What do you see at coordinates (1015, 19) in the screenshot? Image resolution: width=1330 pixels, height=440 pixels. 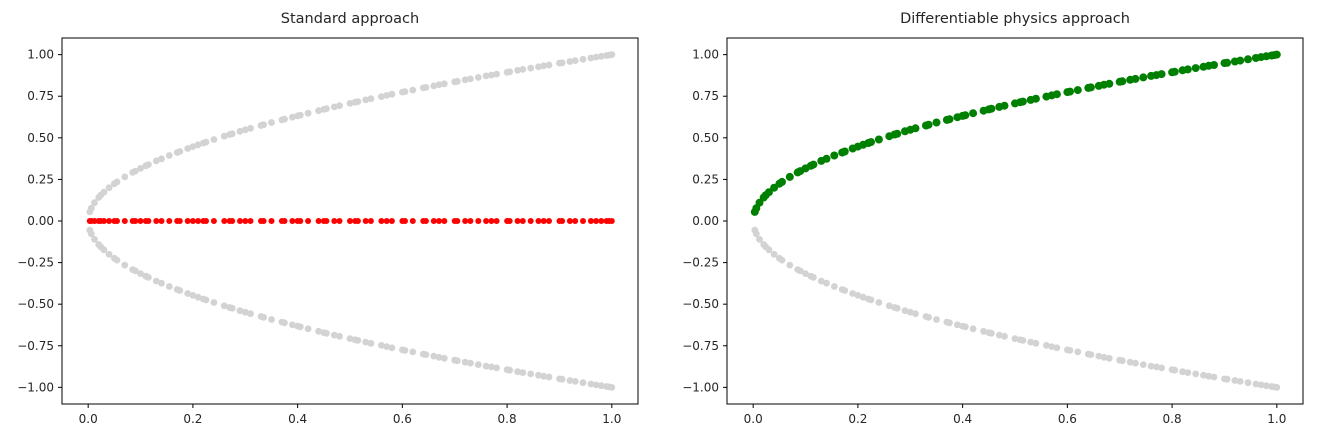 I see `chart-title-differentiable-physics: Differentiable physics approach` at bounding box center [1015, 19].